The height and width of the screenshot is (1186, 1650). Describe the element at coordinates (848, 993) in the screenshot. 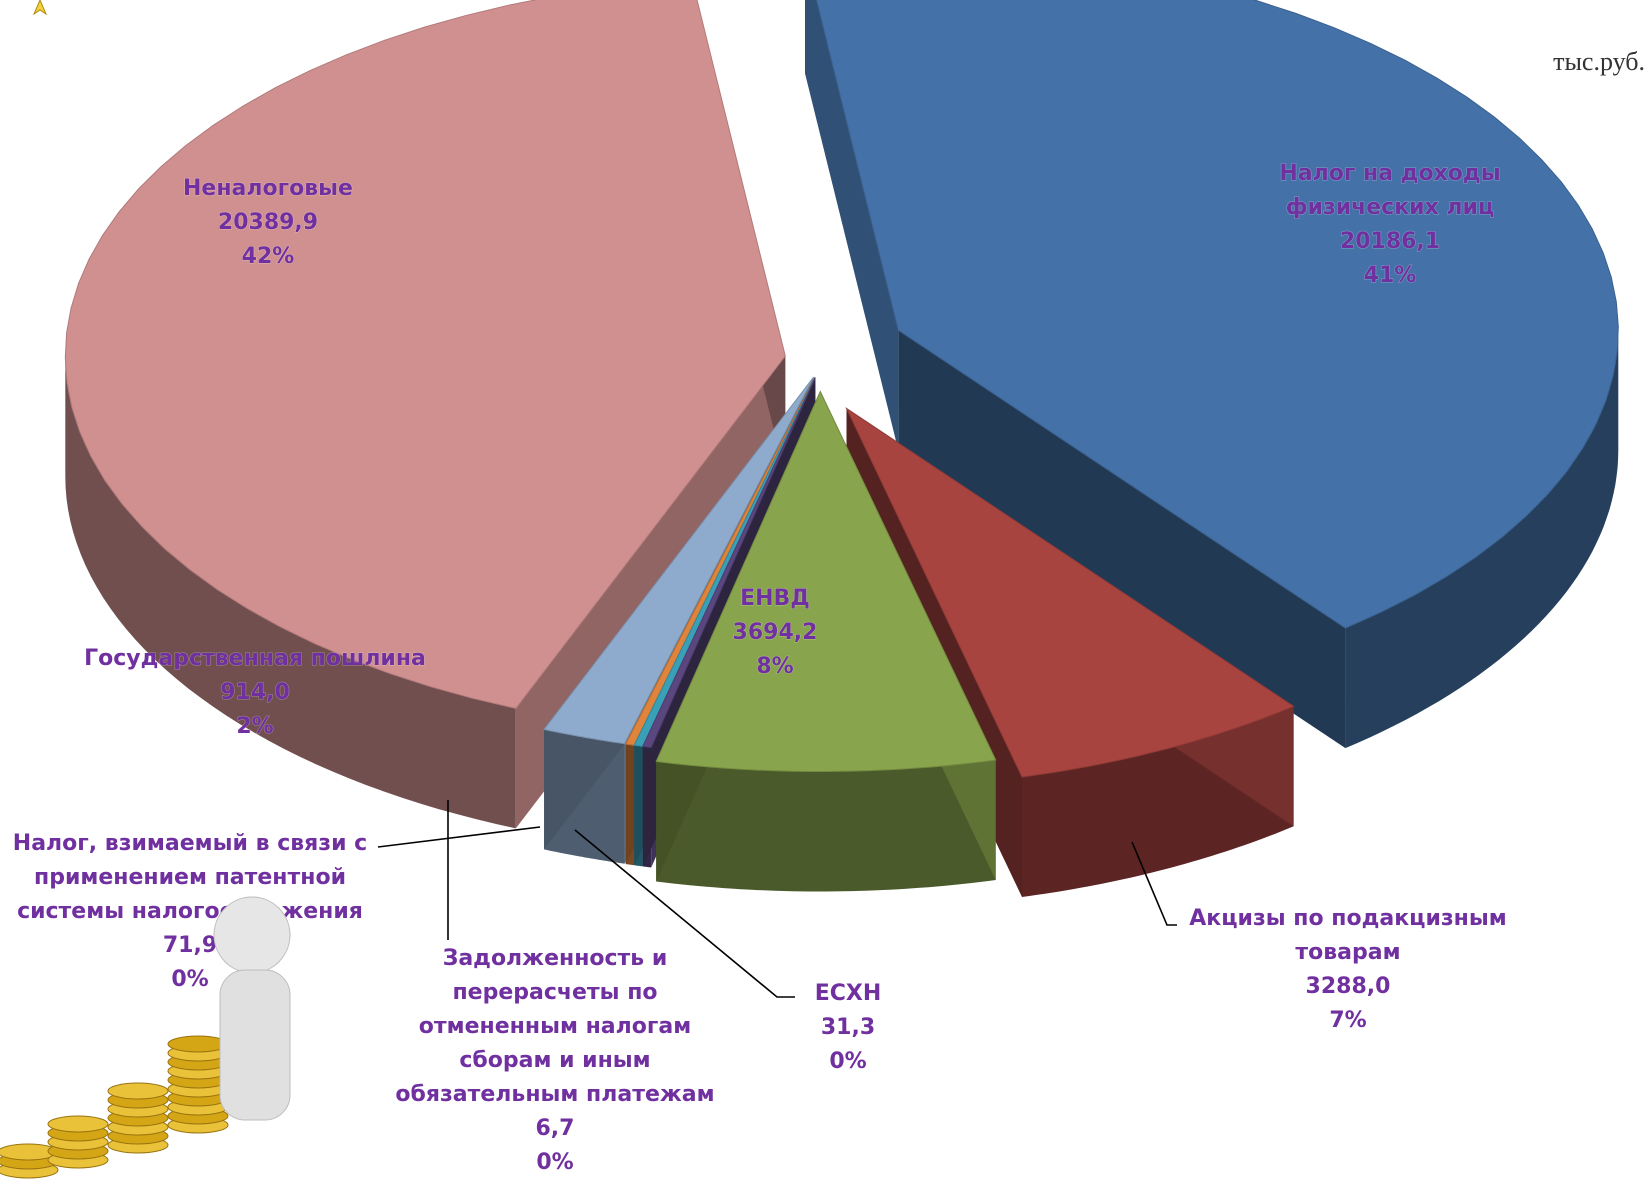

I see `slice-label-eshn: ЕСХН` at that location.